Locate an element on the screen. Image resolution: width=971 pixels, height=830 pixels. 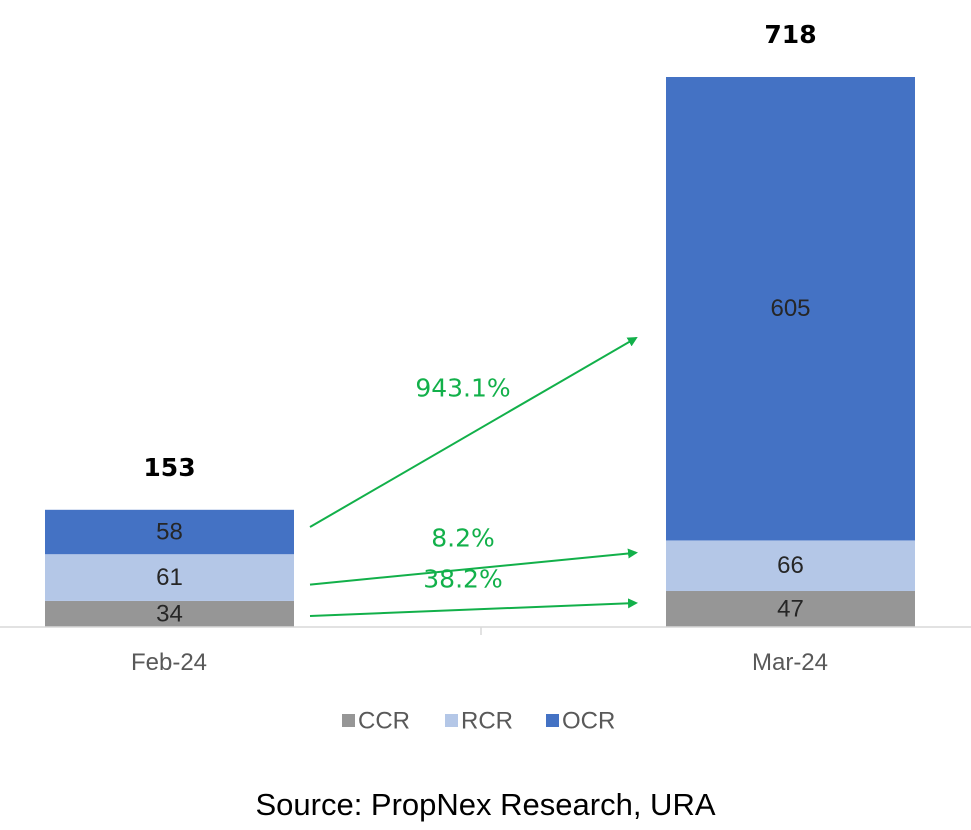
data-label-ocr-mar-24: 605 is located at coordinates (790, 308).